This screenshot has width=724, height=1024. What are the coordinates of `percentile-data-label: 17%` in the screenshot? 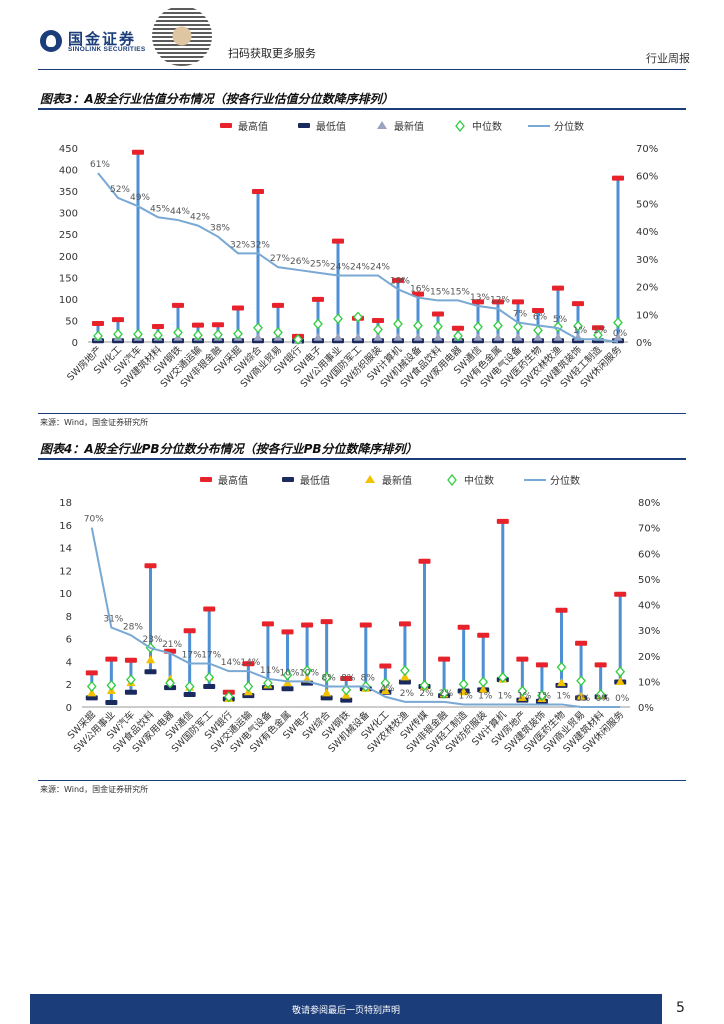 It's located at (192, 655).